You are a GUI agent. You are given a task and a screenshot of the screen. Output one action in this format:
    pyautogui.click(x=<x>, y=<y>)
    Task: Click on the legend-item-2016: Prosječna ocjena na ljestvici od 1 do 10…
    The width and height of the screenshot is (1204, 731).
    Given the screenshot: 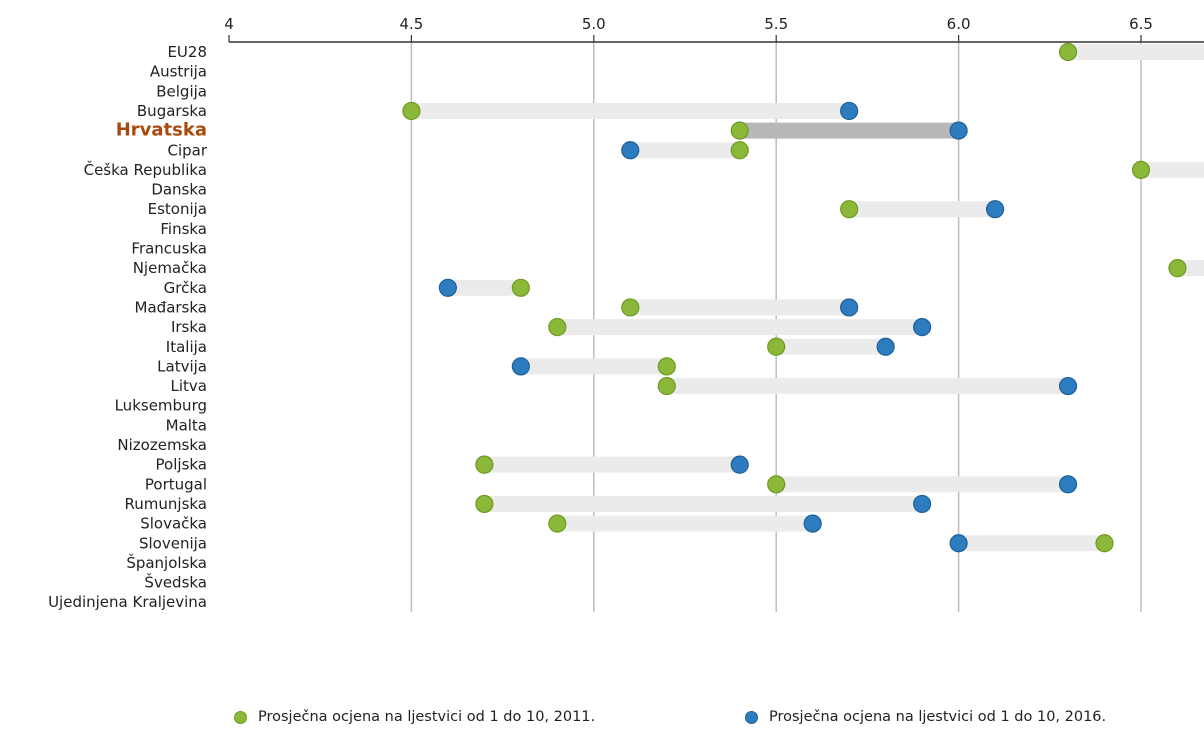 What is the action you would take?
    pyautogui.click(x=925, y=717)
    